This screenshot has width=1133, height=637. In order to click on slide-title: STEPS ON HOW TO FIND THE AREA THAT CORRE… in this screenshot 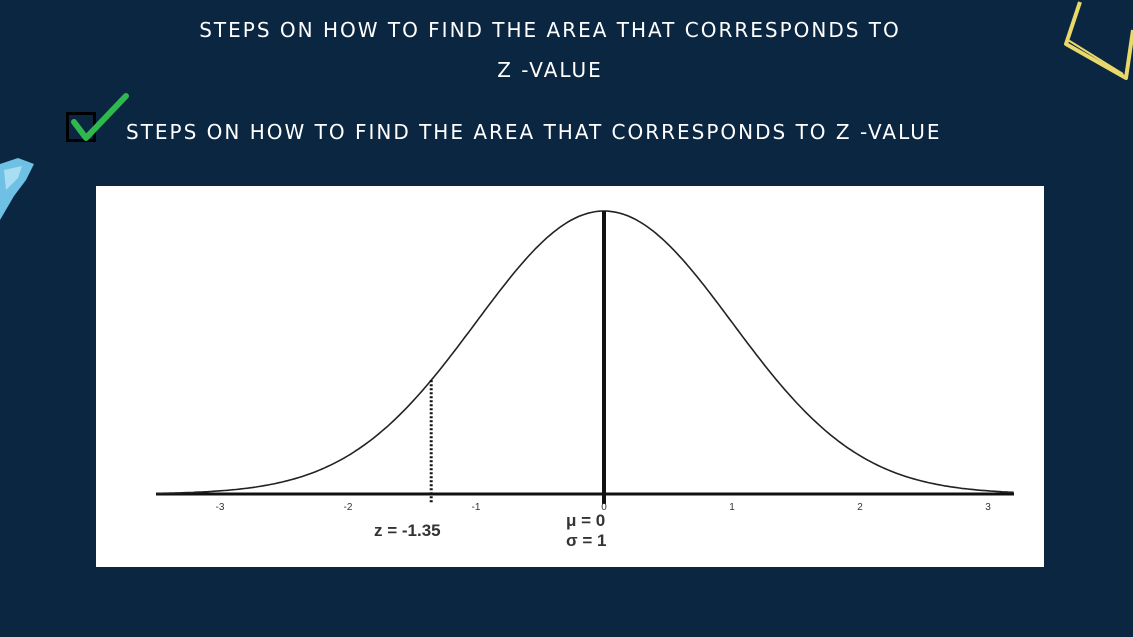, I will do `click(550, 50)`.